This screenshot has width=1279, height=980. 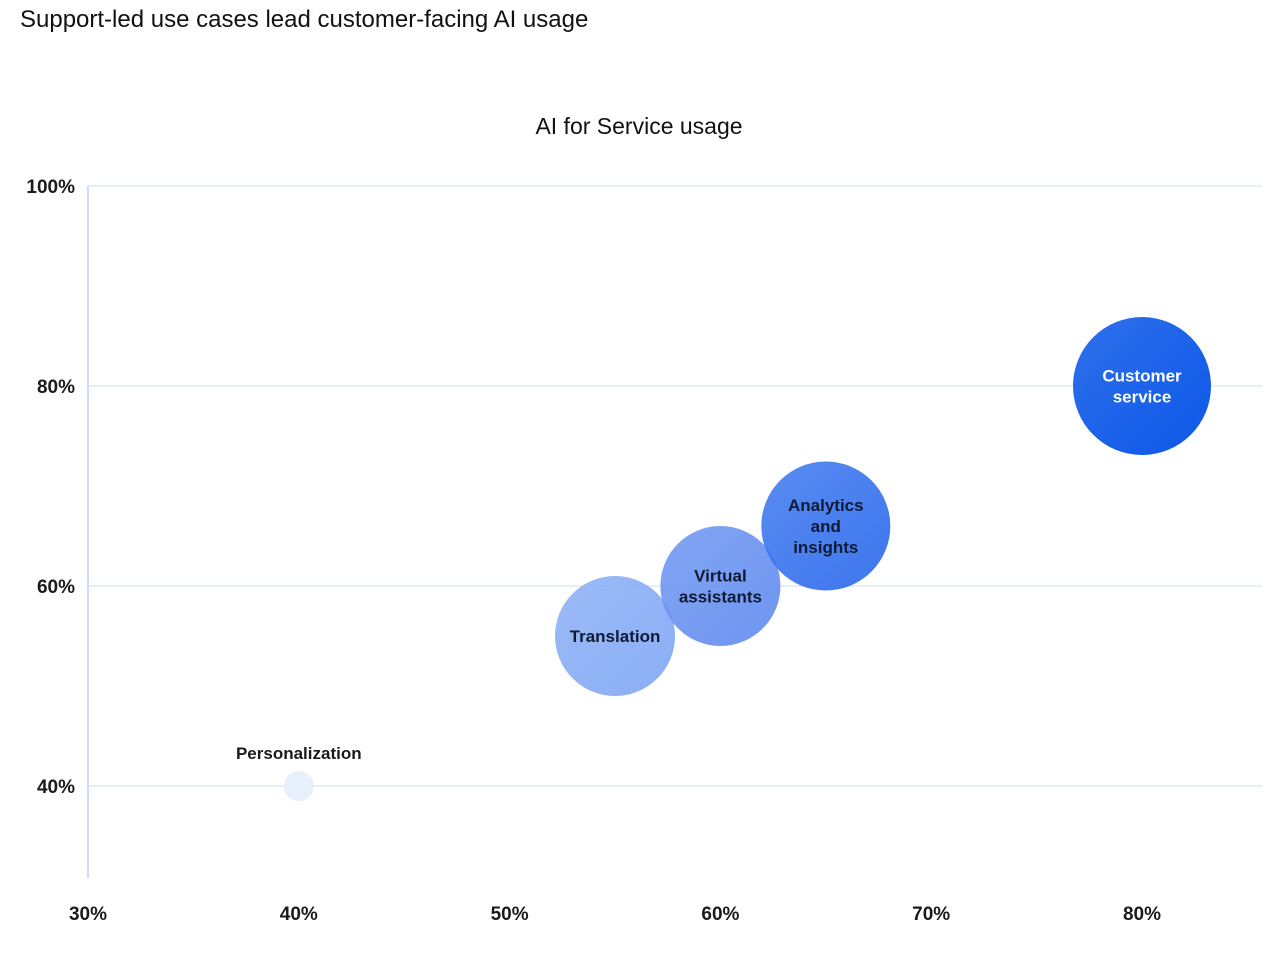 I want to click on bubble-label-personalization: Personalization, so click(x=299, y=753).